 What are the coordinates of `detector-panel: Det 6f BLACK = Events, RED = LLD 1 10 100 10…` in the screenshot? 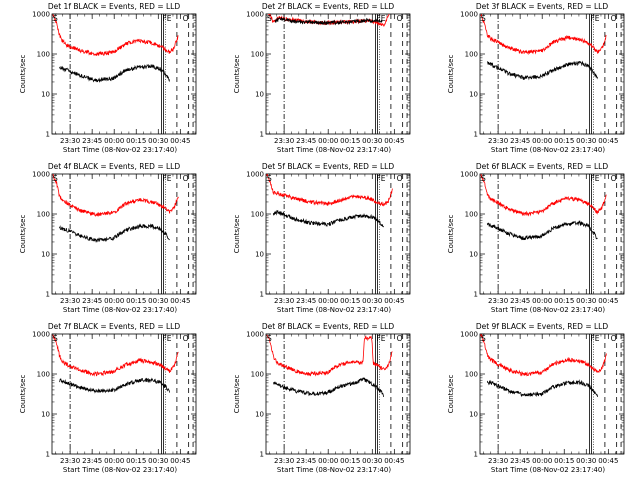 It's located at (536, 238).